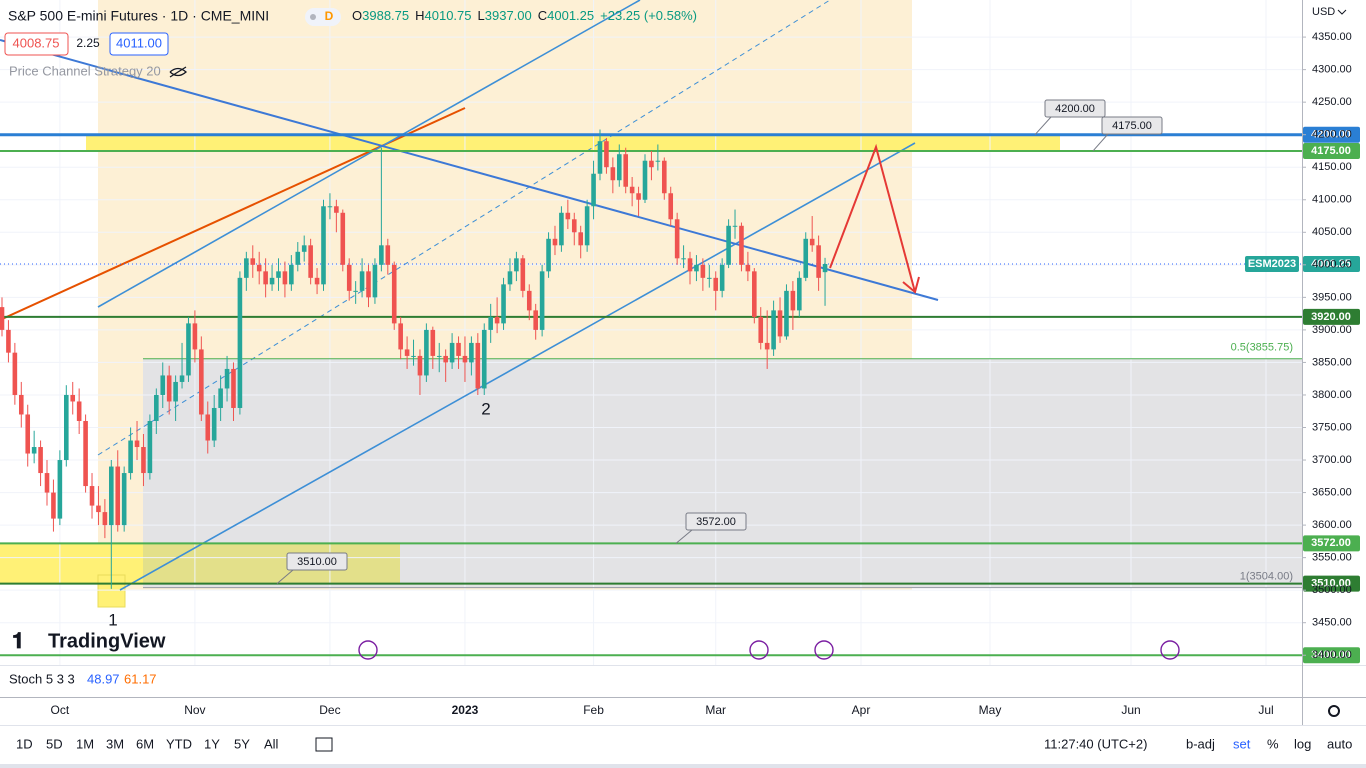 The width and height of the screenshot is (1366, 768). Describe the element at coordinates (1332, 558) in the screenshot. I see `y-tick-label: 3550.00` at that location.